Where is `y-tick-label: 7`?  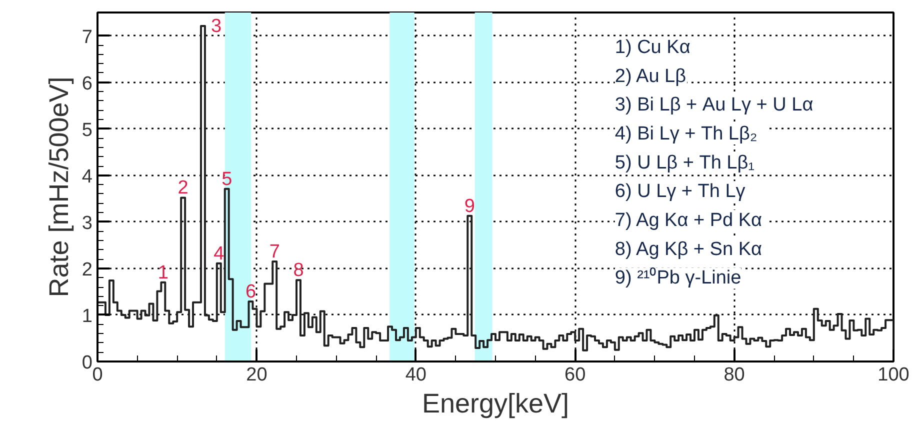
y-tick-label: 7 is located at coordinates (87, 37).